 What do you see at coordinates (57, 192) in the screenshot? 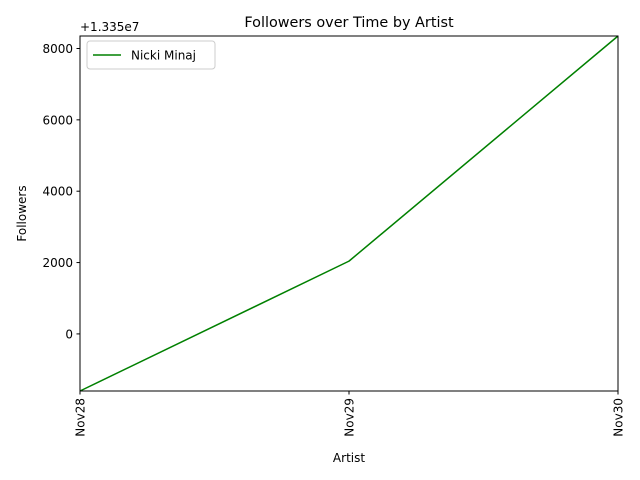
I see `y-tick-label: 4000` at bounding box center [57, 192].